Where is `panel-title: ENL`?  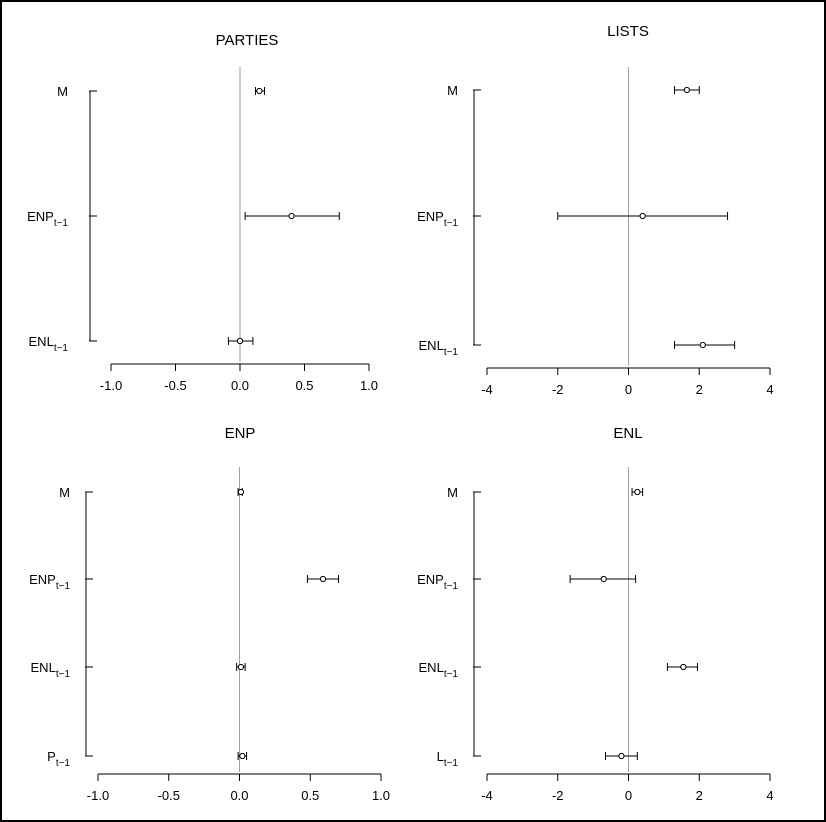
panel-title: ENL is located at coordinates (627, 433).